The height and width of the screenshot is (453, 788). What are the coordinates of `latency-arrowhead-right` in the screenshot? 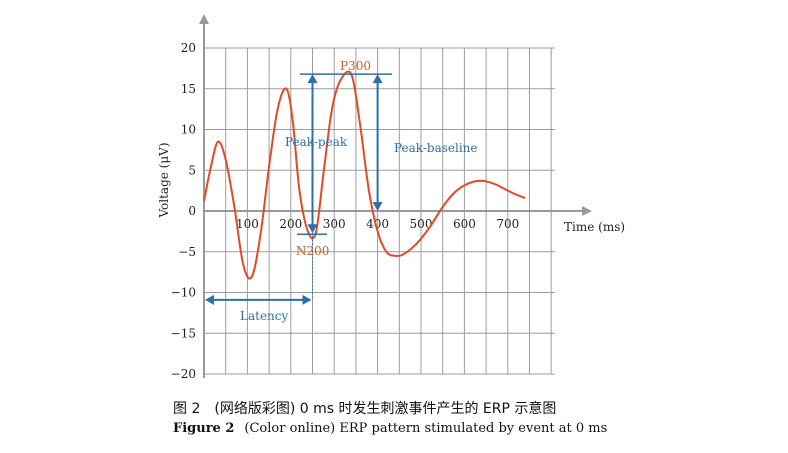 It's located at (307, 299).